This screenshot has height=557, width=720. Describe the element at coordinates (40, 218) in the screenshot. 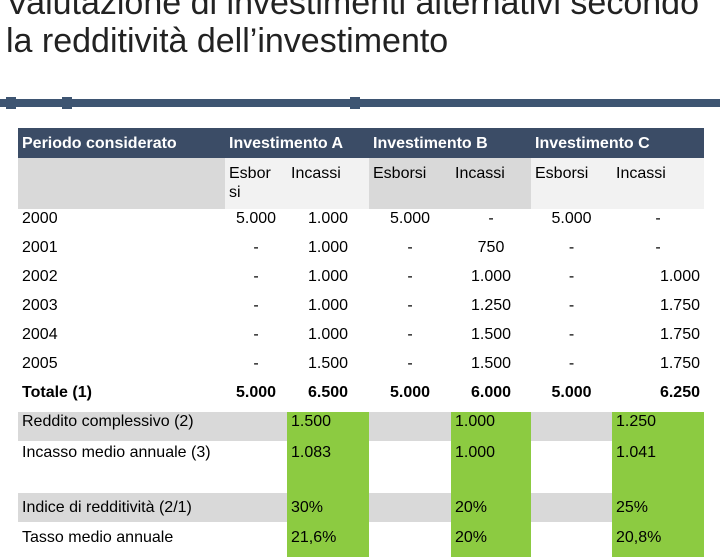

I see `row-label: 2000` at that location.